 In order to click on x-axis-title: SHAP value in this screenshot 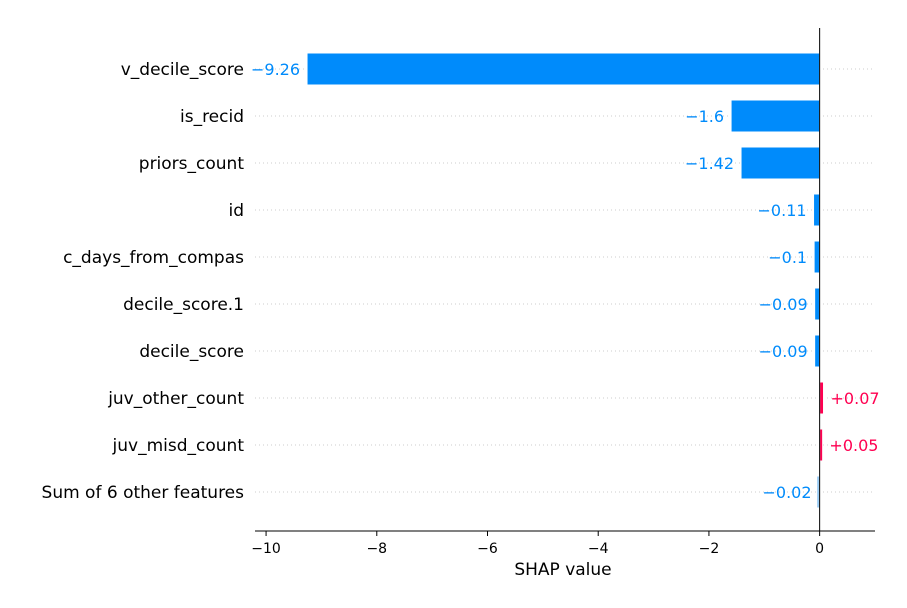, I will do `click(562, 570)`.